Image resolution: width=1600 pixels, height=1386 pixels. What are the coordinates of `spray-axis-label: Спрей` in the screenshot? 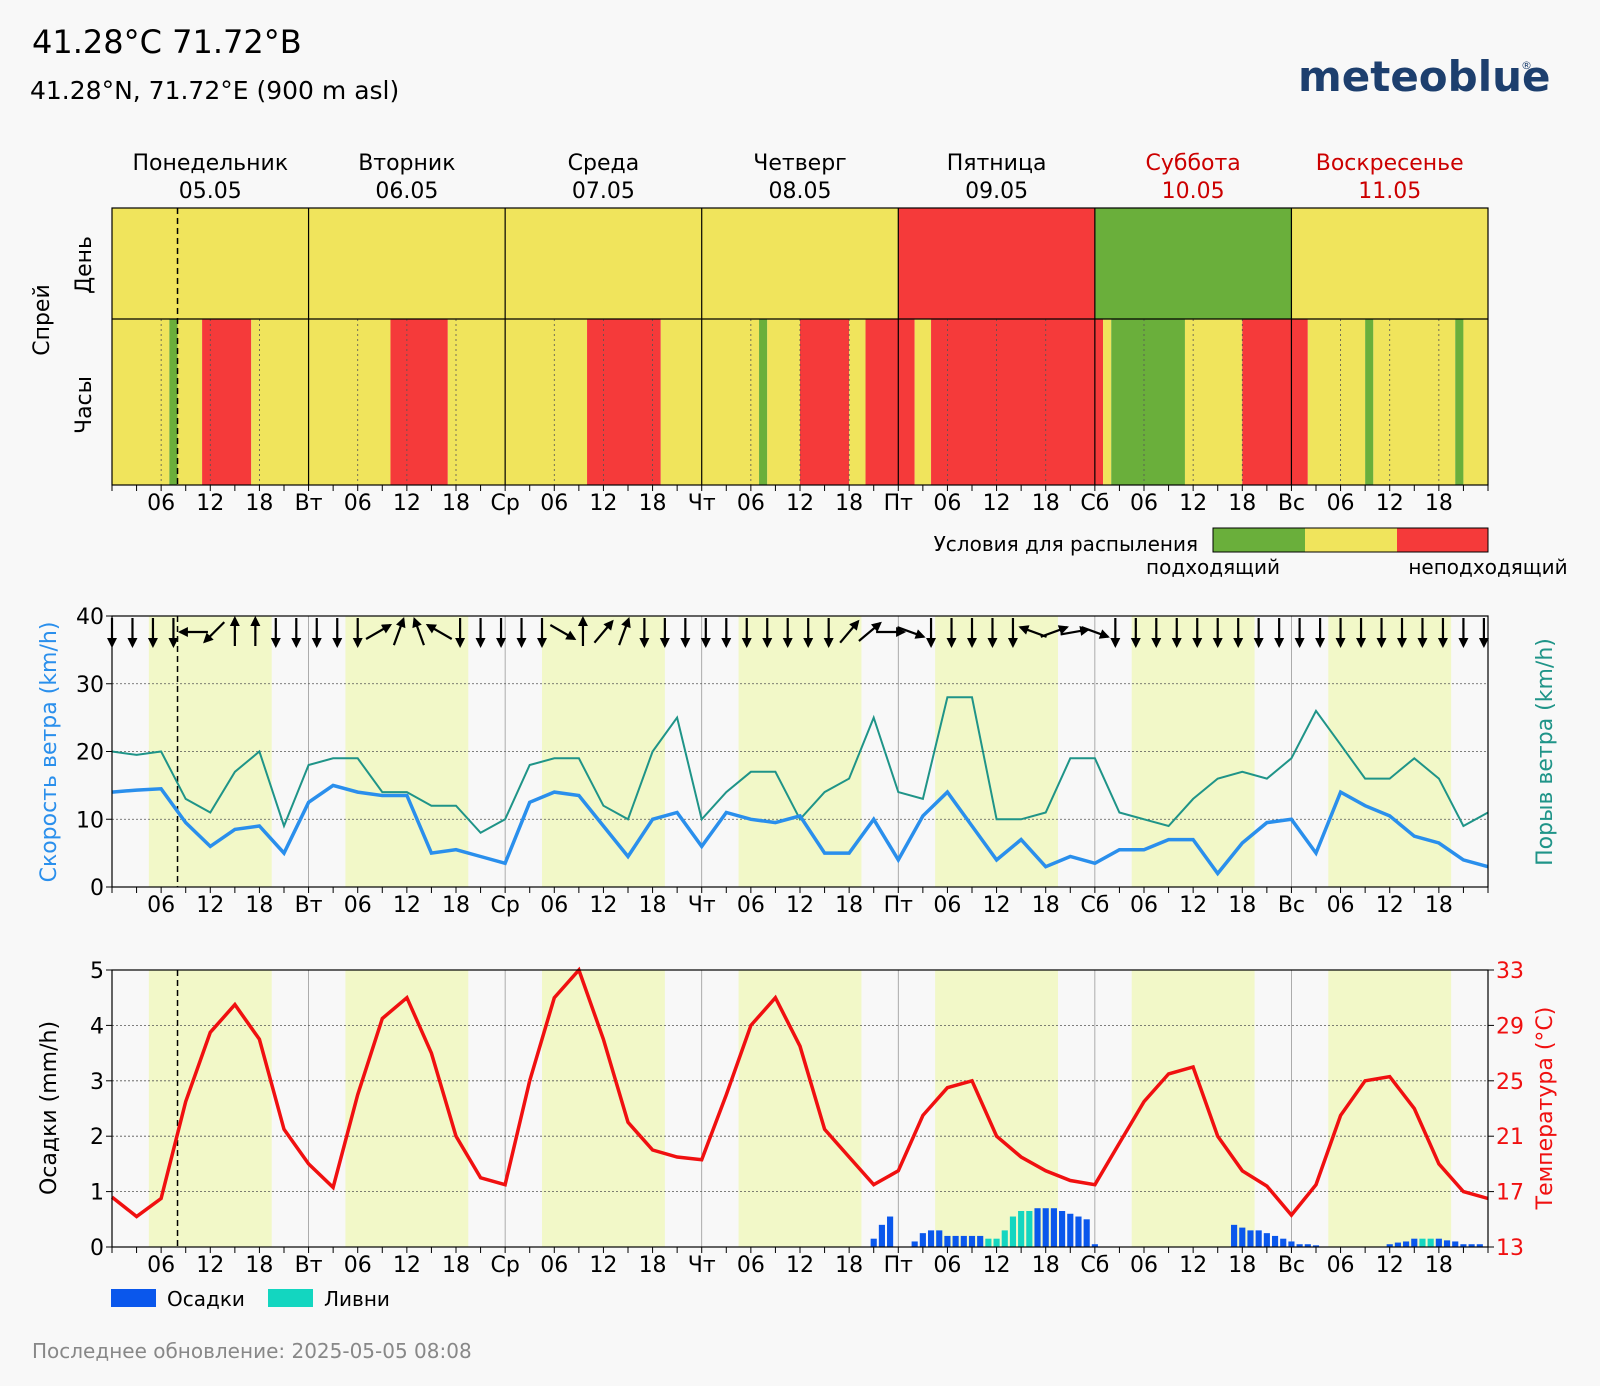 It's located at (42, 320).